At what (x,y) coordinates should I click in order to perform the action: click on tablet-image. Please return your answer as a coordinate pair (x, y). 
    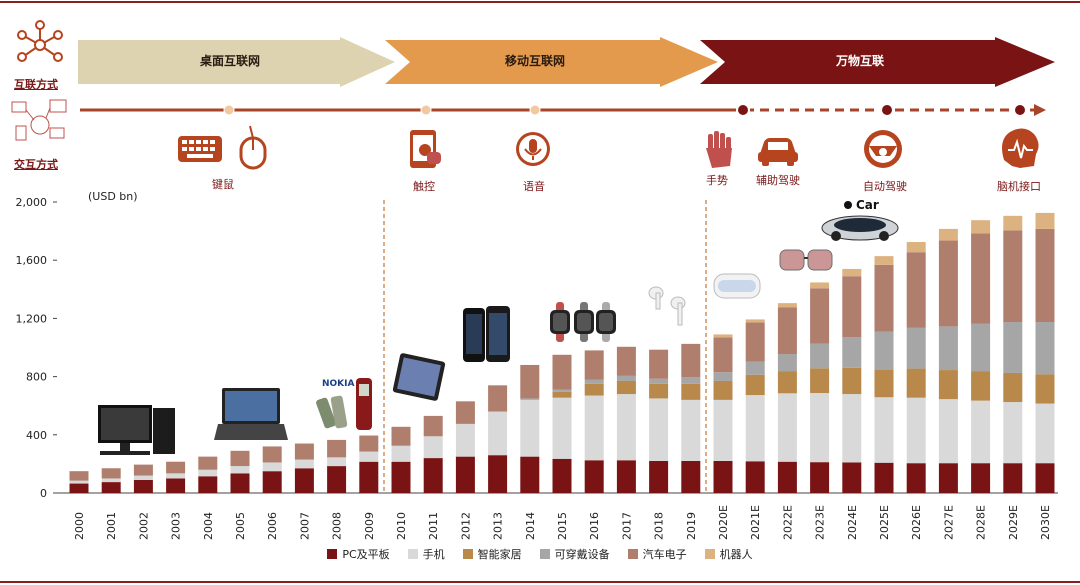
    Looking at the image, I should click on (419, 377).